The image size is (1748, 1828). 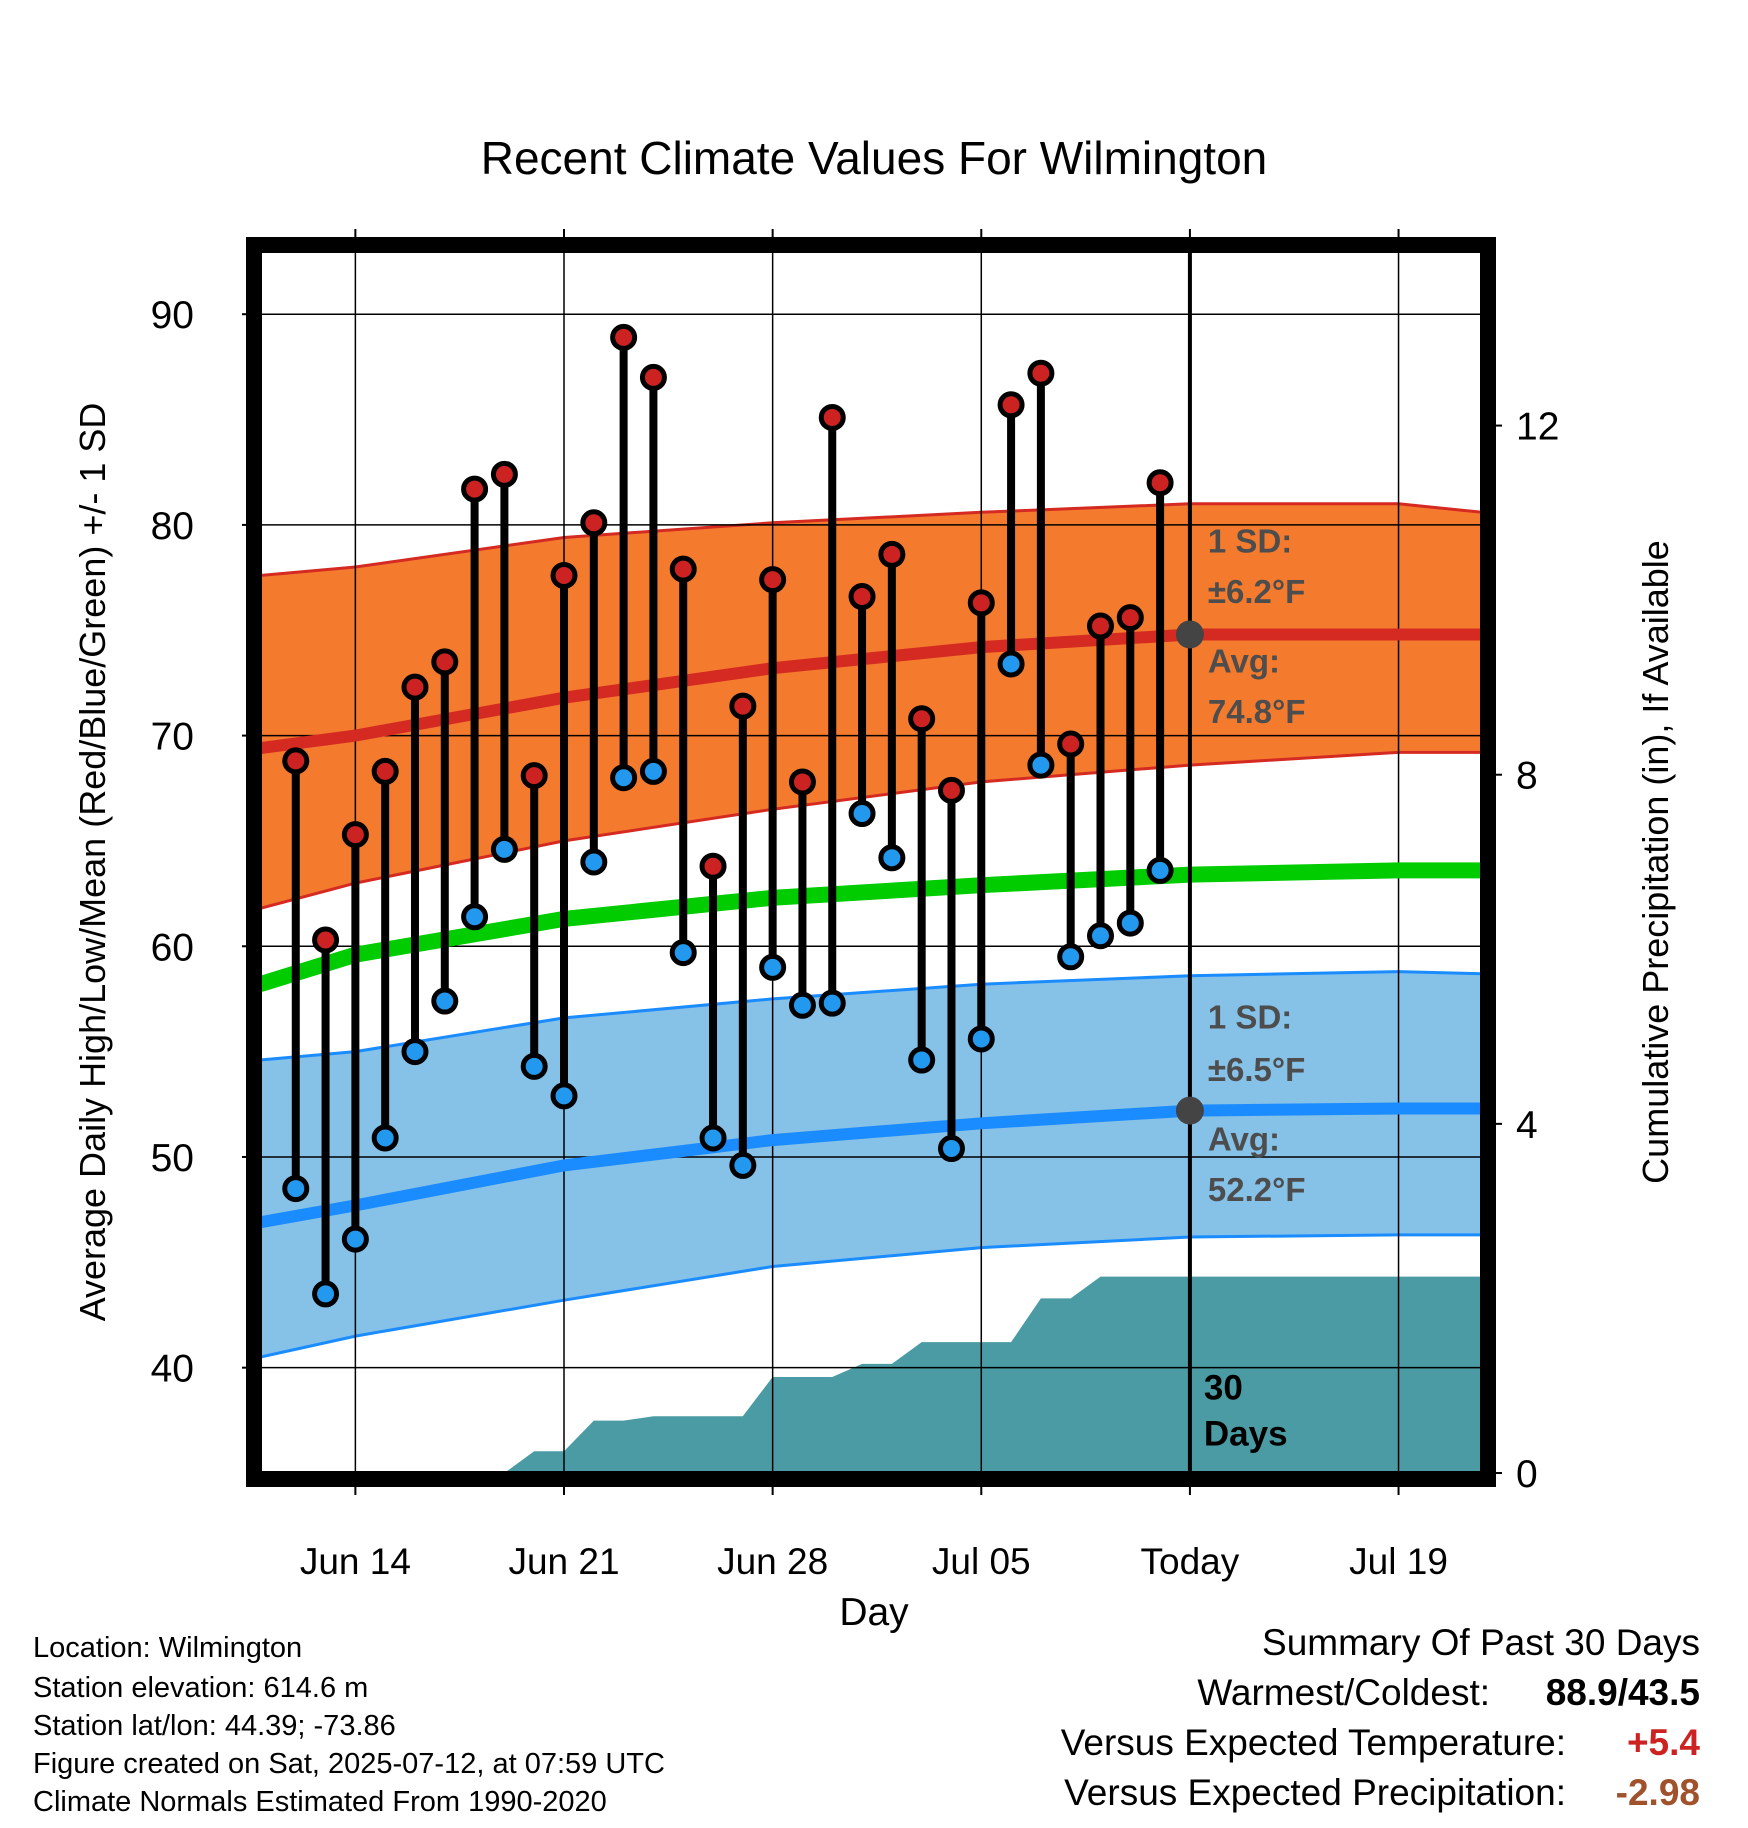 I want to click on precip-area, so click(x=871, y=1374).